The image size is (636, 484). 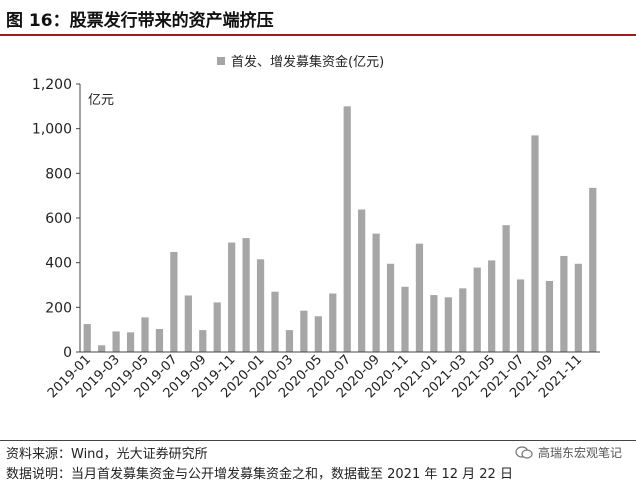 I want to click on footer-divider, so click(x=318, y=440).